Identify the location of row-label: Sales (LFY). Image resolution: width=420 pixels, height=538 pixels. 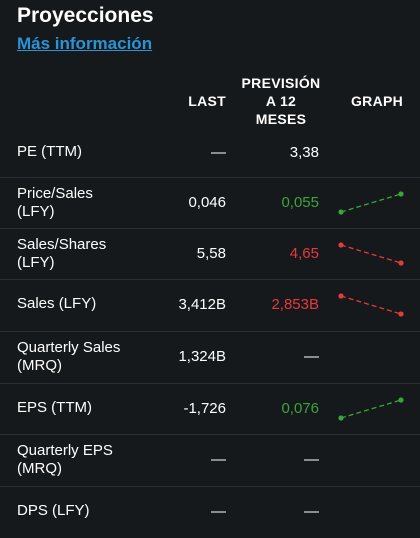
(92, 304).